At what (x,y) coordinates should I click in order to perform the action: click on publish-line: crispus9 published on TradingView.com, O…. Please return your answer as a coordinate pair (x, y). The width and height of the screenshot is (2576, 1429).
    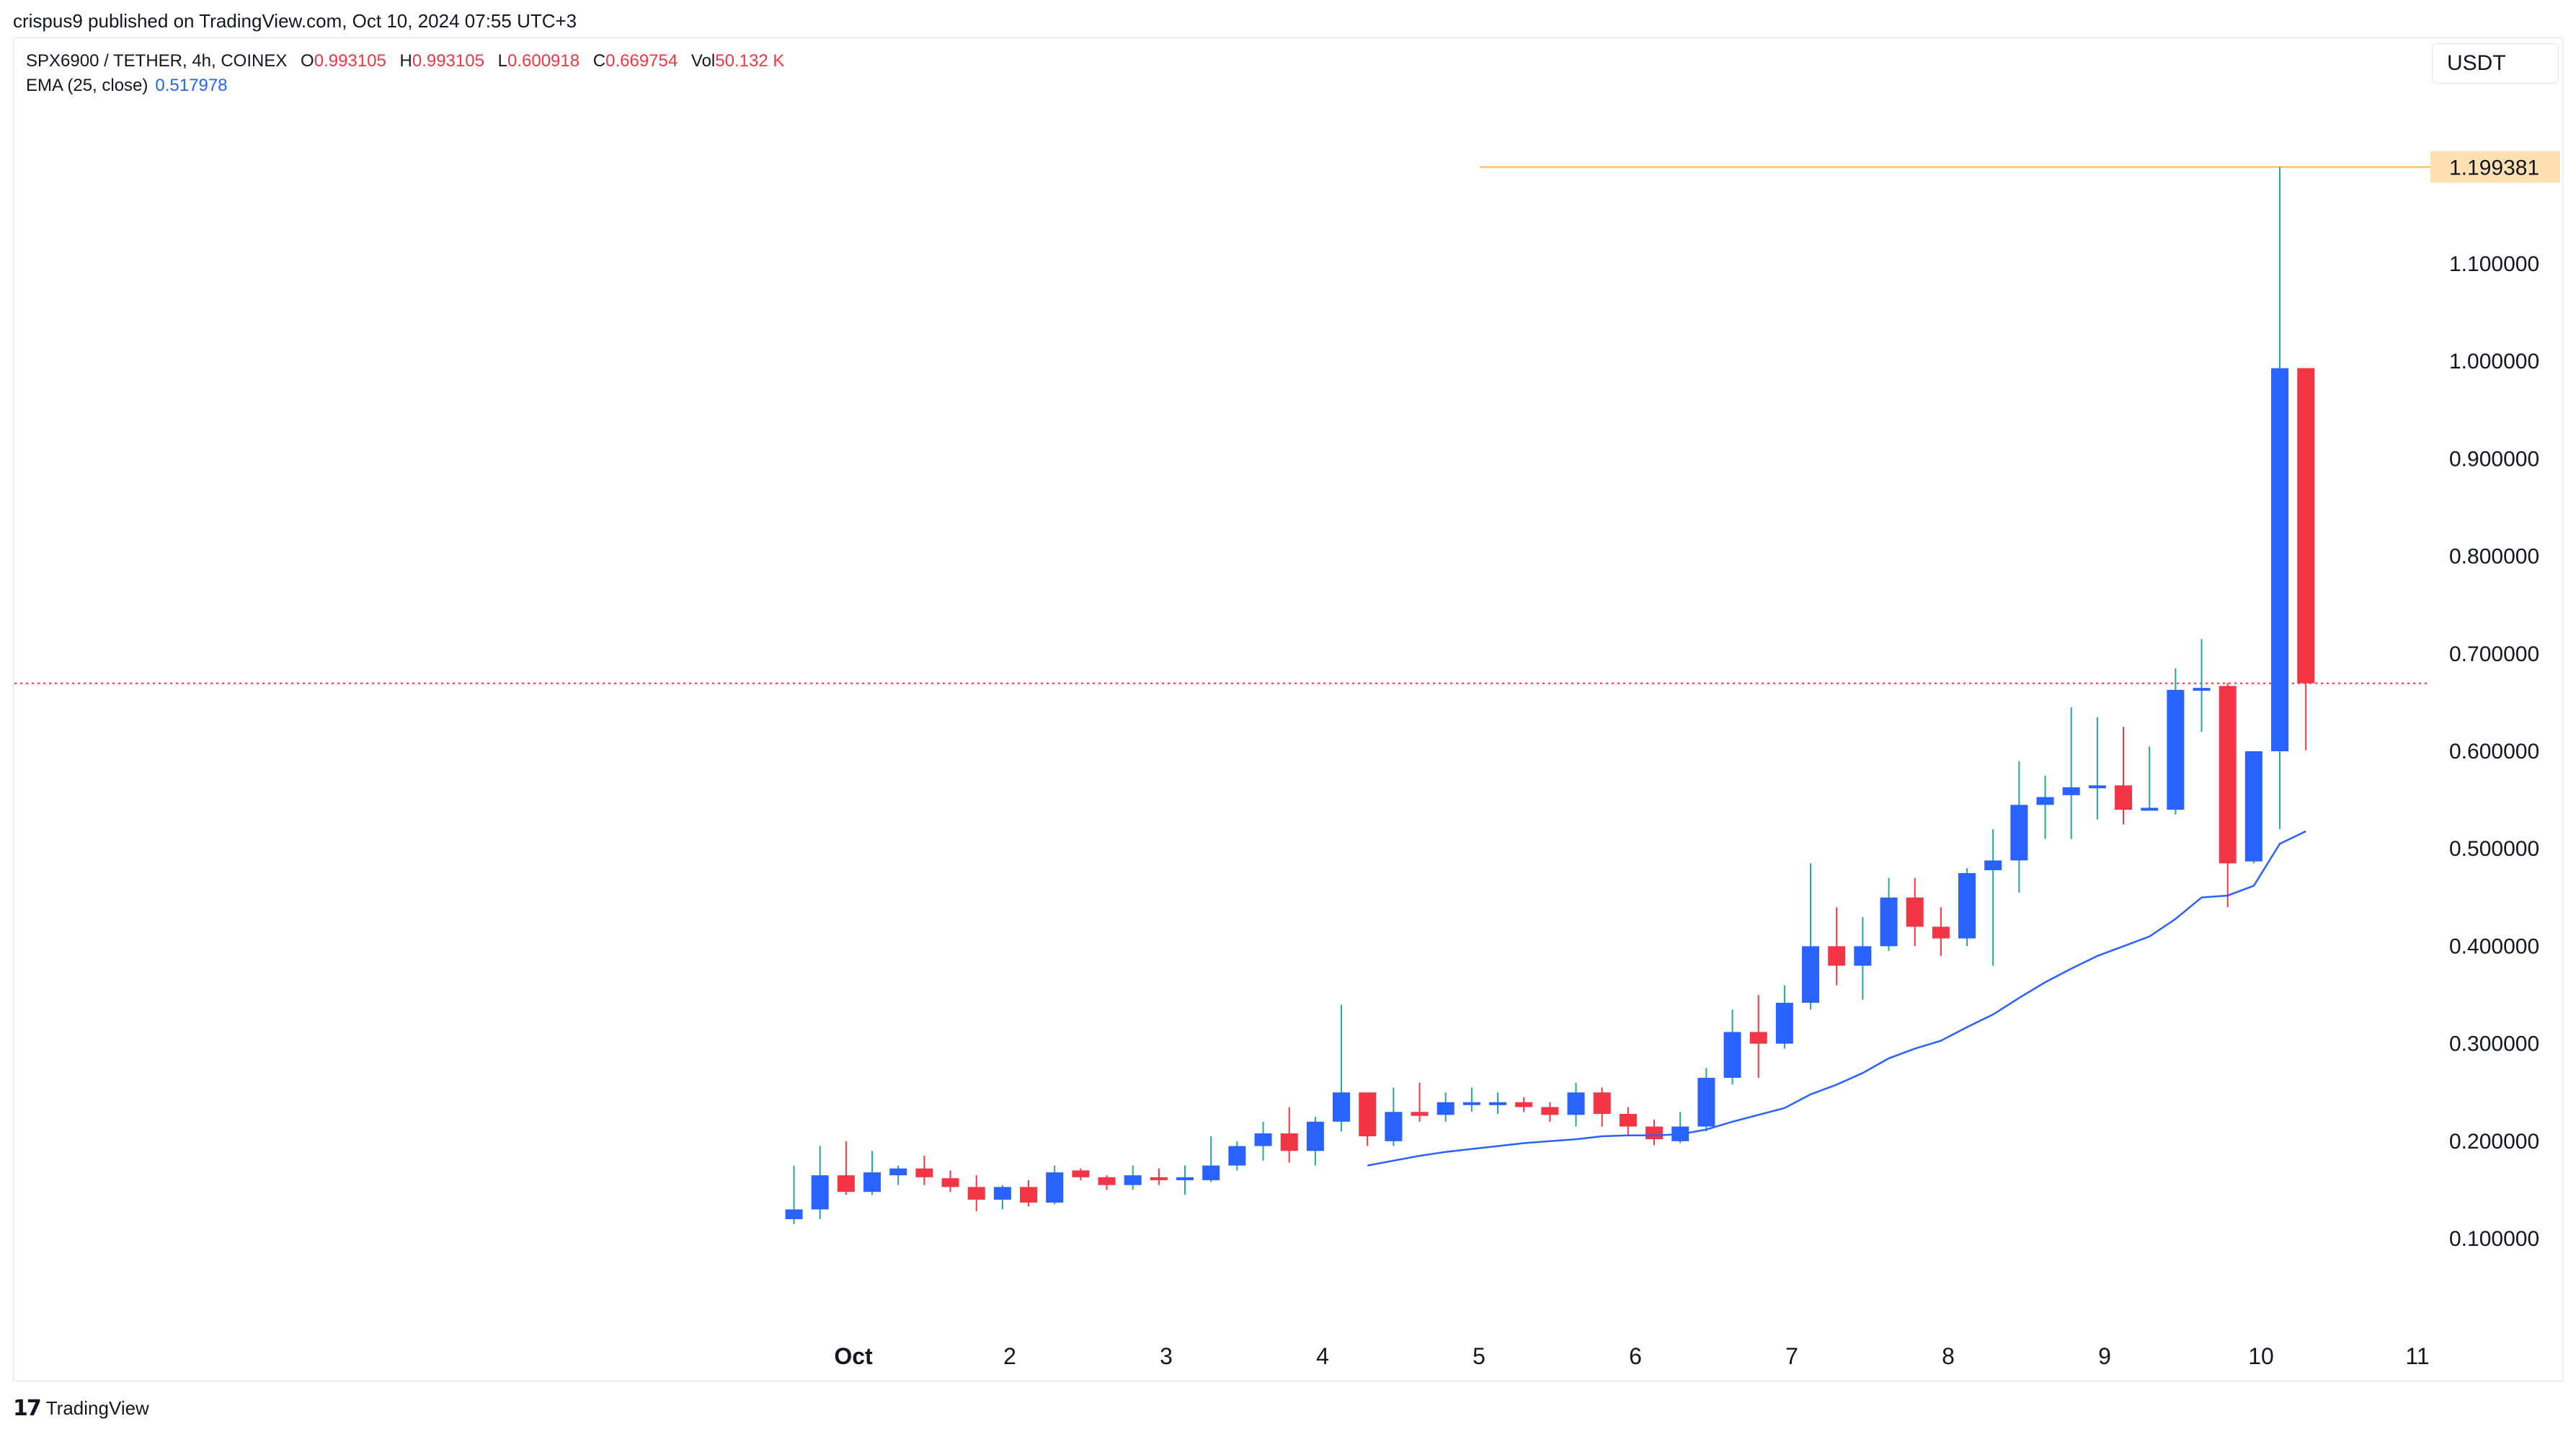
    Looking at the image, I should click on (295, 21).